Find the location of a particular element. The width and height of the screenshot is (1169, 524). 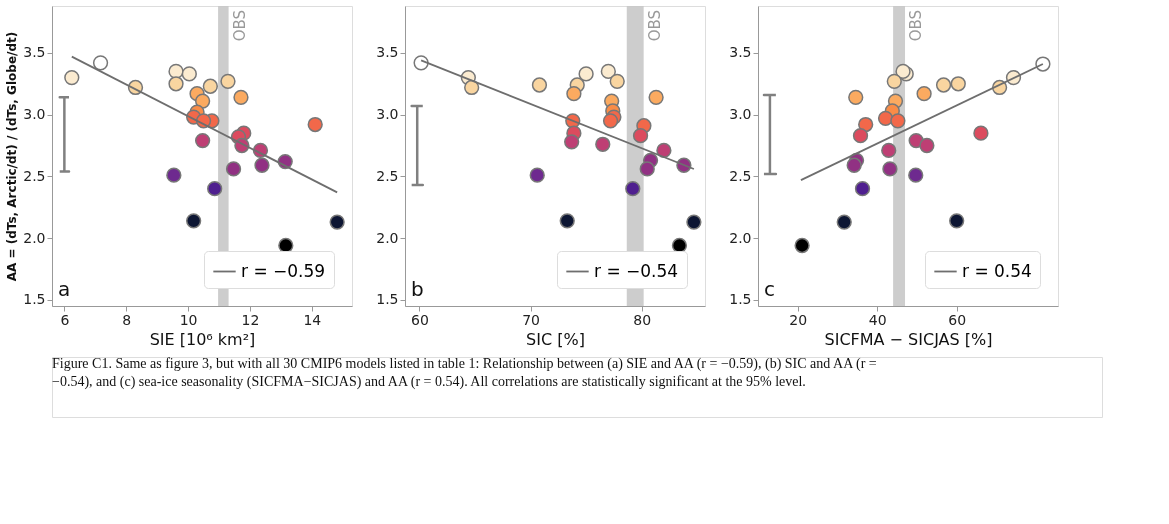

x-tick-label: 6 is located at coordinates (65, 319).